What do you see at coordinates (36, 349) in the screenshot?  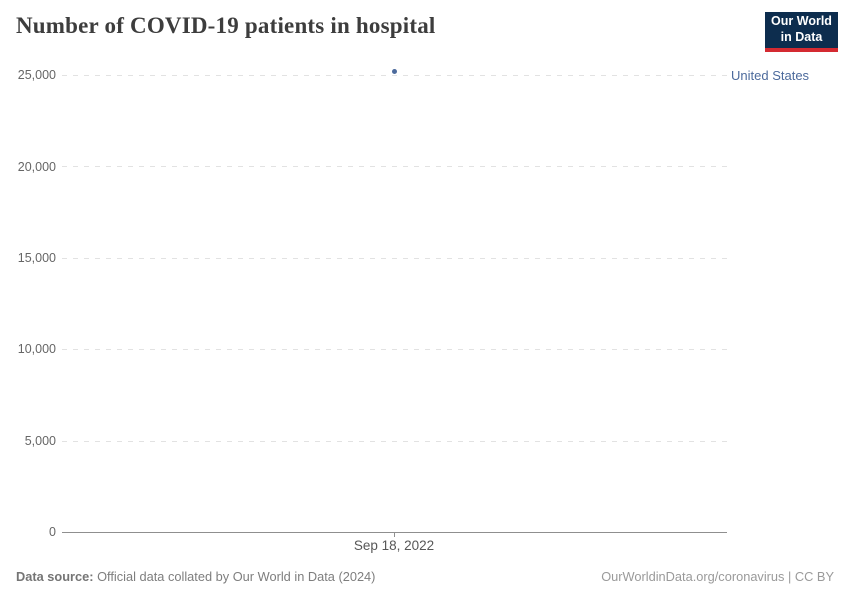 I see `y-axis-tick-label: 10,000` at bounding box center [36, 349].